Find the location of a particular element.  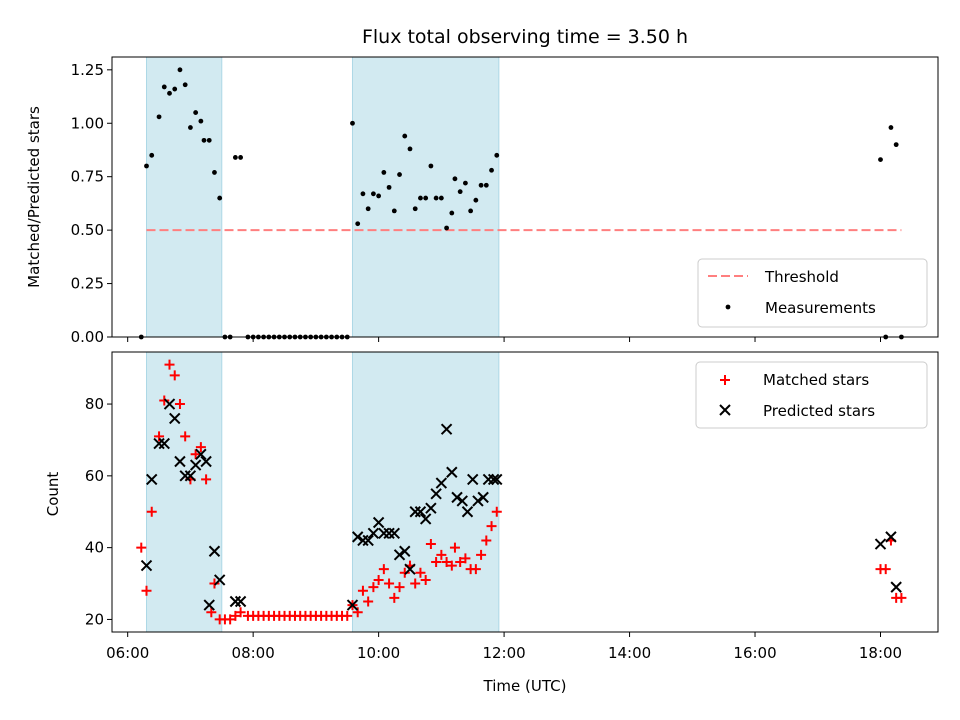

y-tick-label: 1.25 is located at coordinates (87, 70).